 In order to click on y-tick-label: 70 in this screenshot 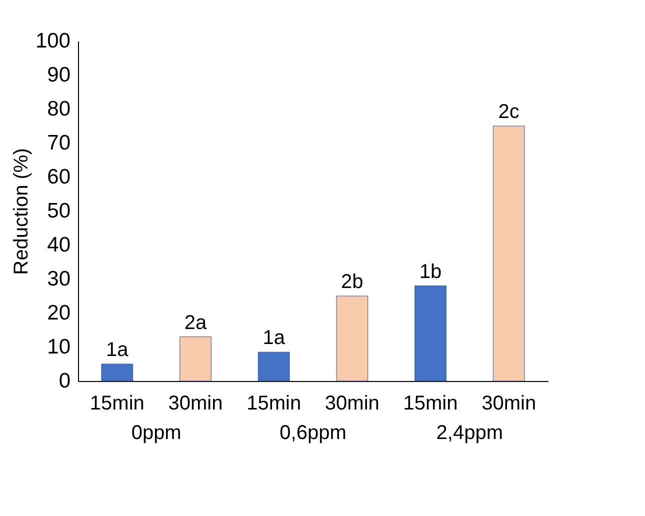, I will do `click(58, 143)`.